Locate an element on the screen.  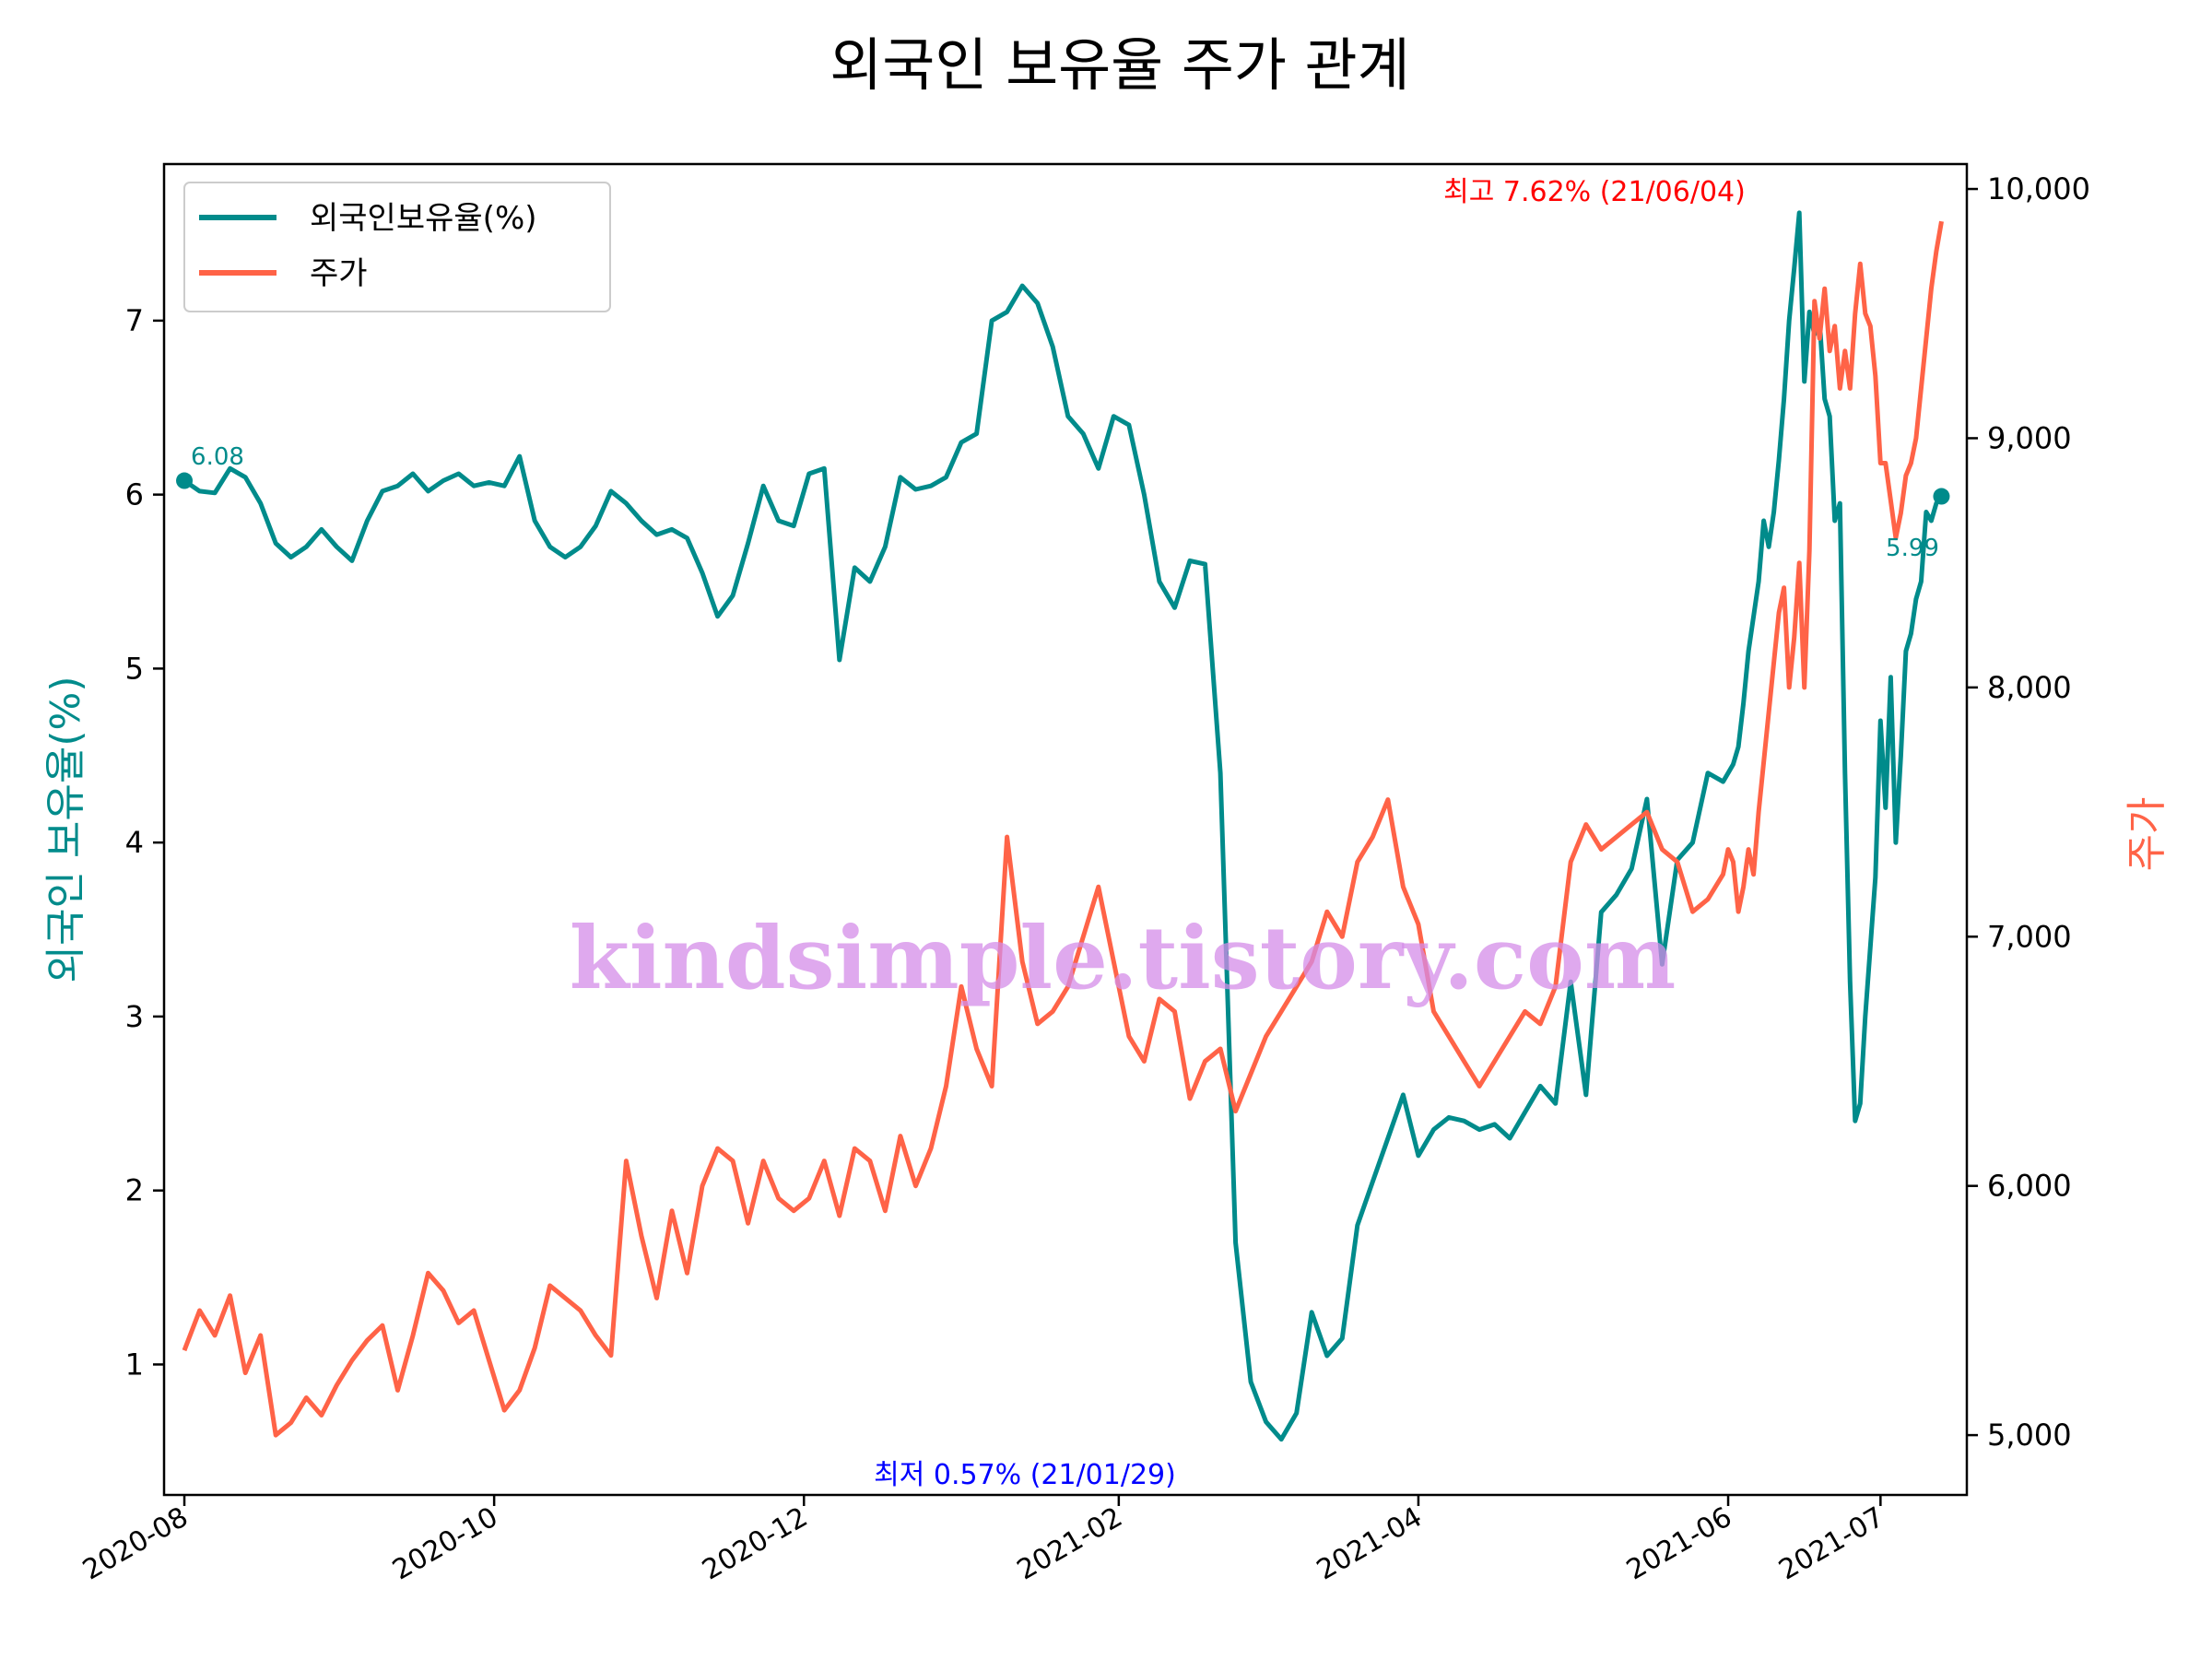
right-tick-label: 5,000 is located at coordinates (2029, 1435).